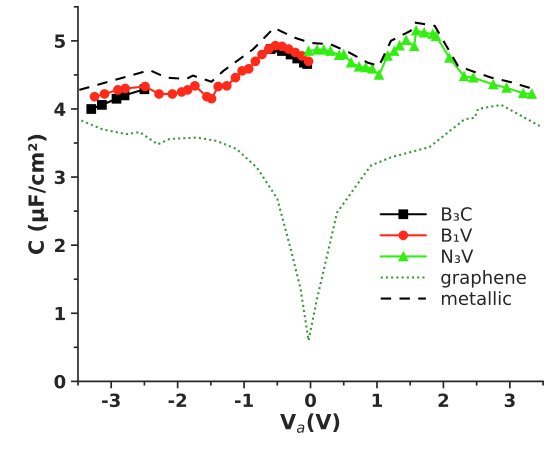 Image resolution: width=557 pixels, height=454 pixels. Describe the element at coordinates (60, 245) in the screenshot. I see `y-tick-label: 2` at that location.